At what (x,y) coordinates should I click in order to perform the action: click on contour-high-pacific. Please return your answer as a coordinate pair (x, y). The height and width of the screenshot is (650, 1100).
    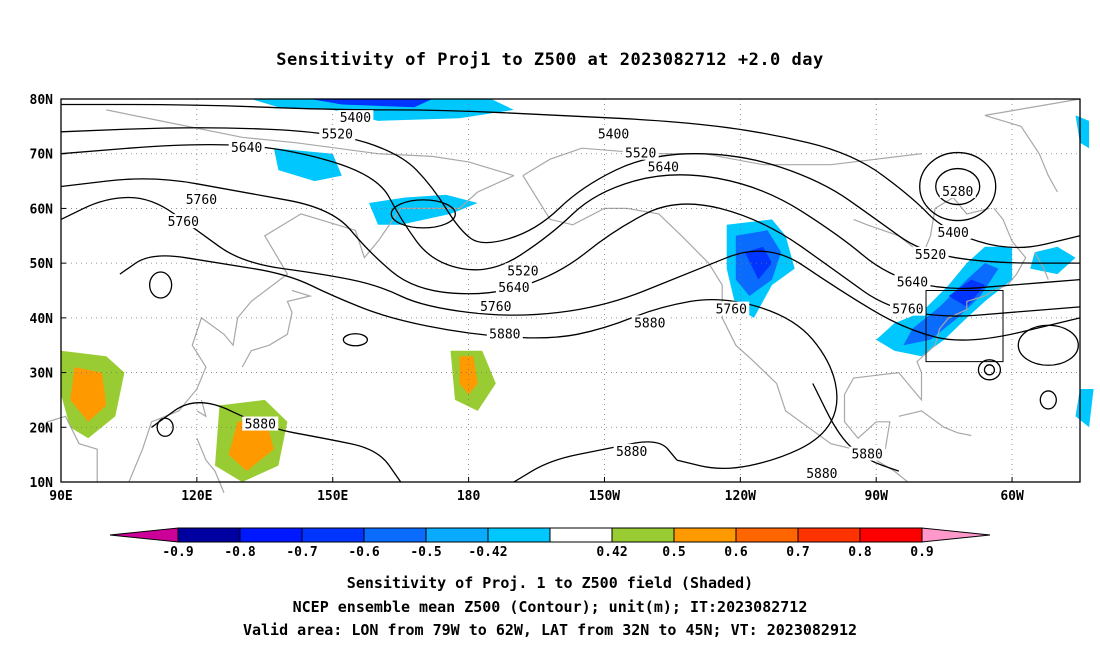
    Looking at the image, I should click on (355, 340).